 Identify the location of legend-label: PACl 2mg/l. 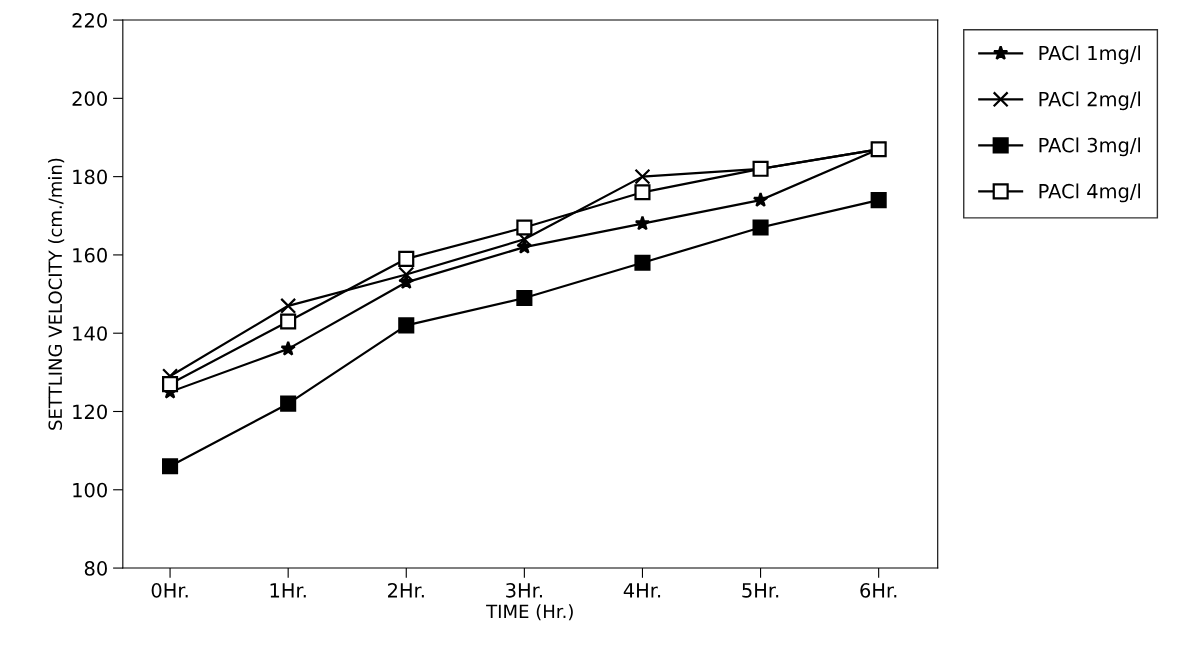
(1090, 101).